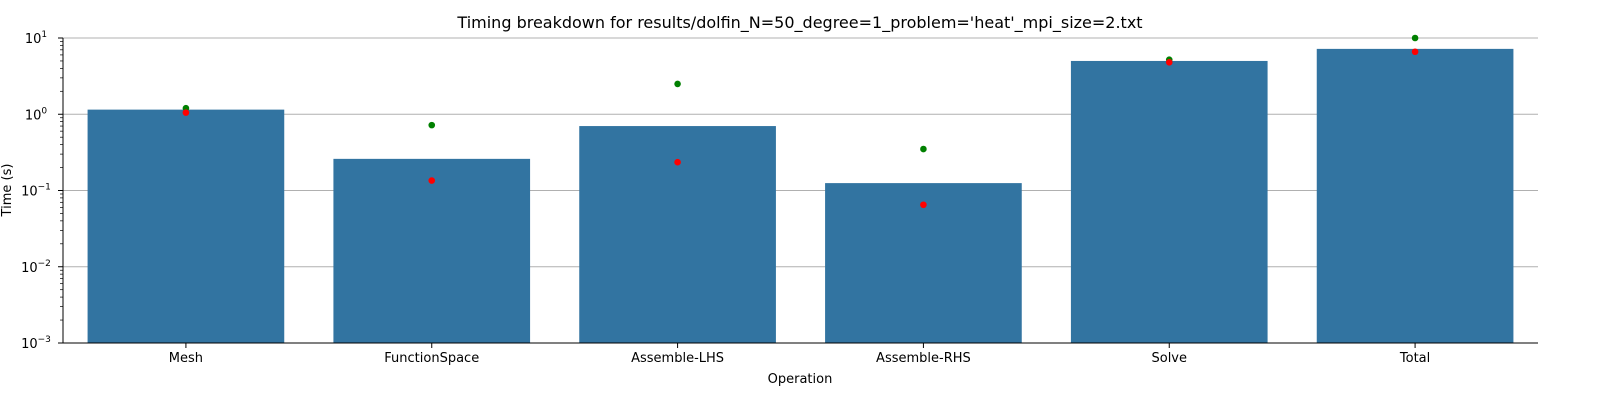 The image size is (1600, 400). Describe the element at coordinates (432, 250) in the screenshot. I see `bar-functionspace` at that location.